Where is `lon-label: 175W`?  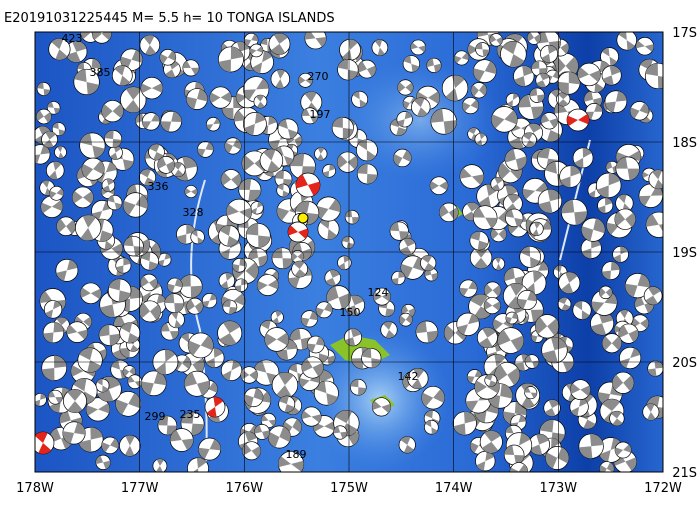 lon-label: 175W is located at coordinates (349, 488).